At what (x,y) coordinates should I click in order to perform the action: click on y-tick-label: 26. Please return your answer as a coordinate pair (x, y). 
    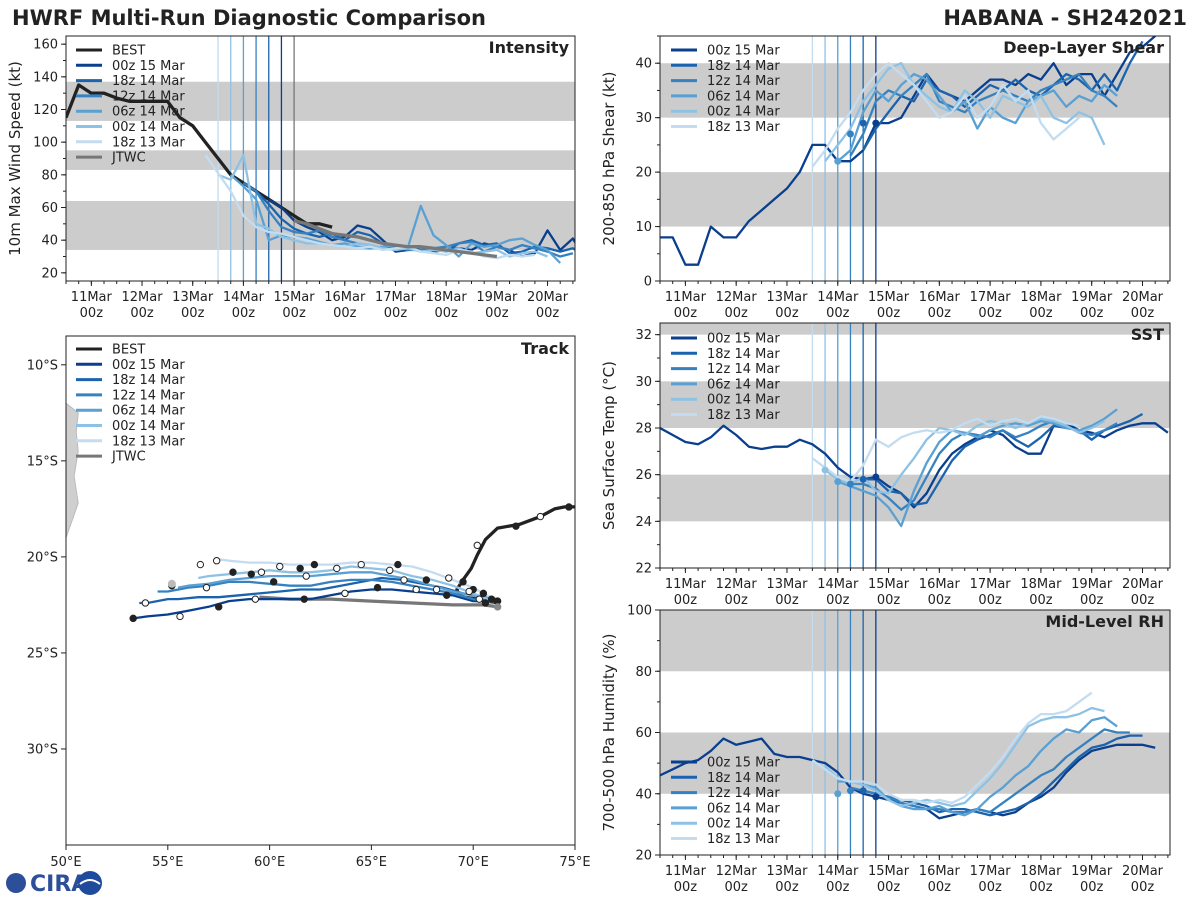
    Looking at the image, I should click on (643, 475).